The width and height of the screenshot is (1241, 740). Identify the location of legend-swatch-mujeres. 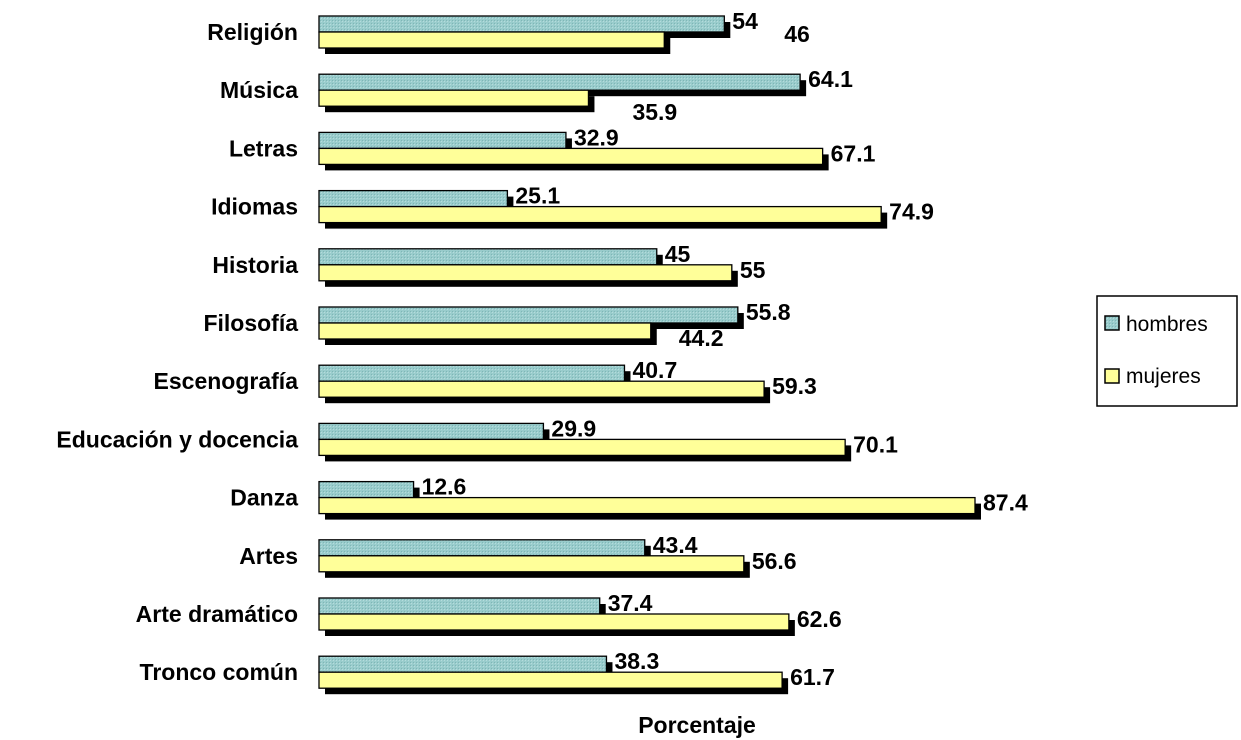
(1112, 376).